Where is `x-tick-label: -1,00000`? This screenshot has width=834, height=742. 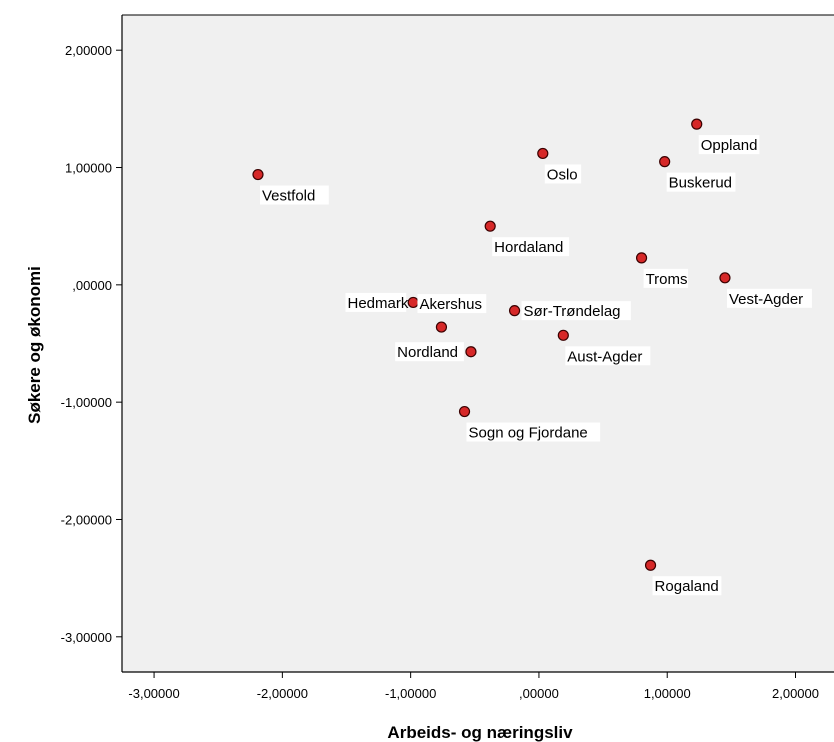
x-tick-label: -1,00000 is located at coordinates (410, 693).